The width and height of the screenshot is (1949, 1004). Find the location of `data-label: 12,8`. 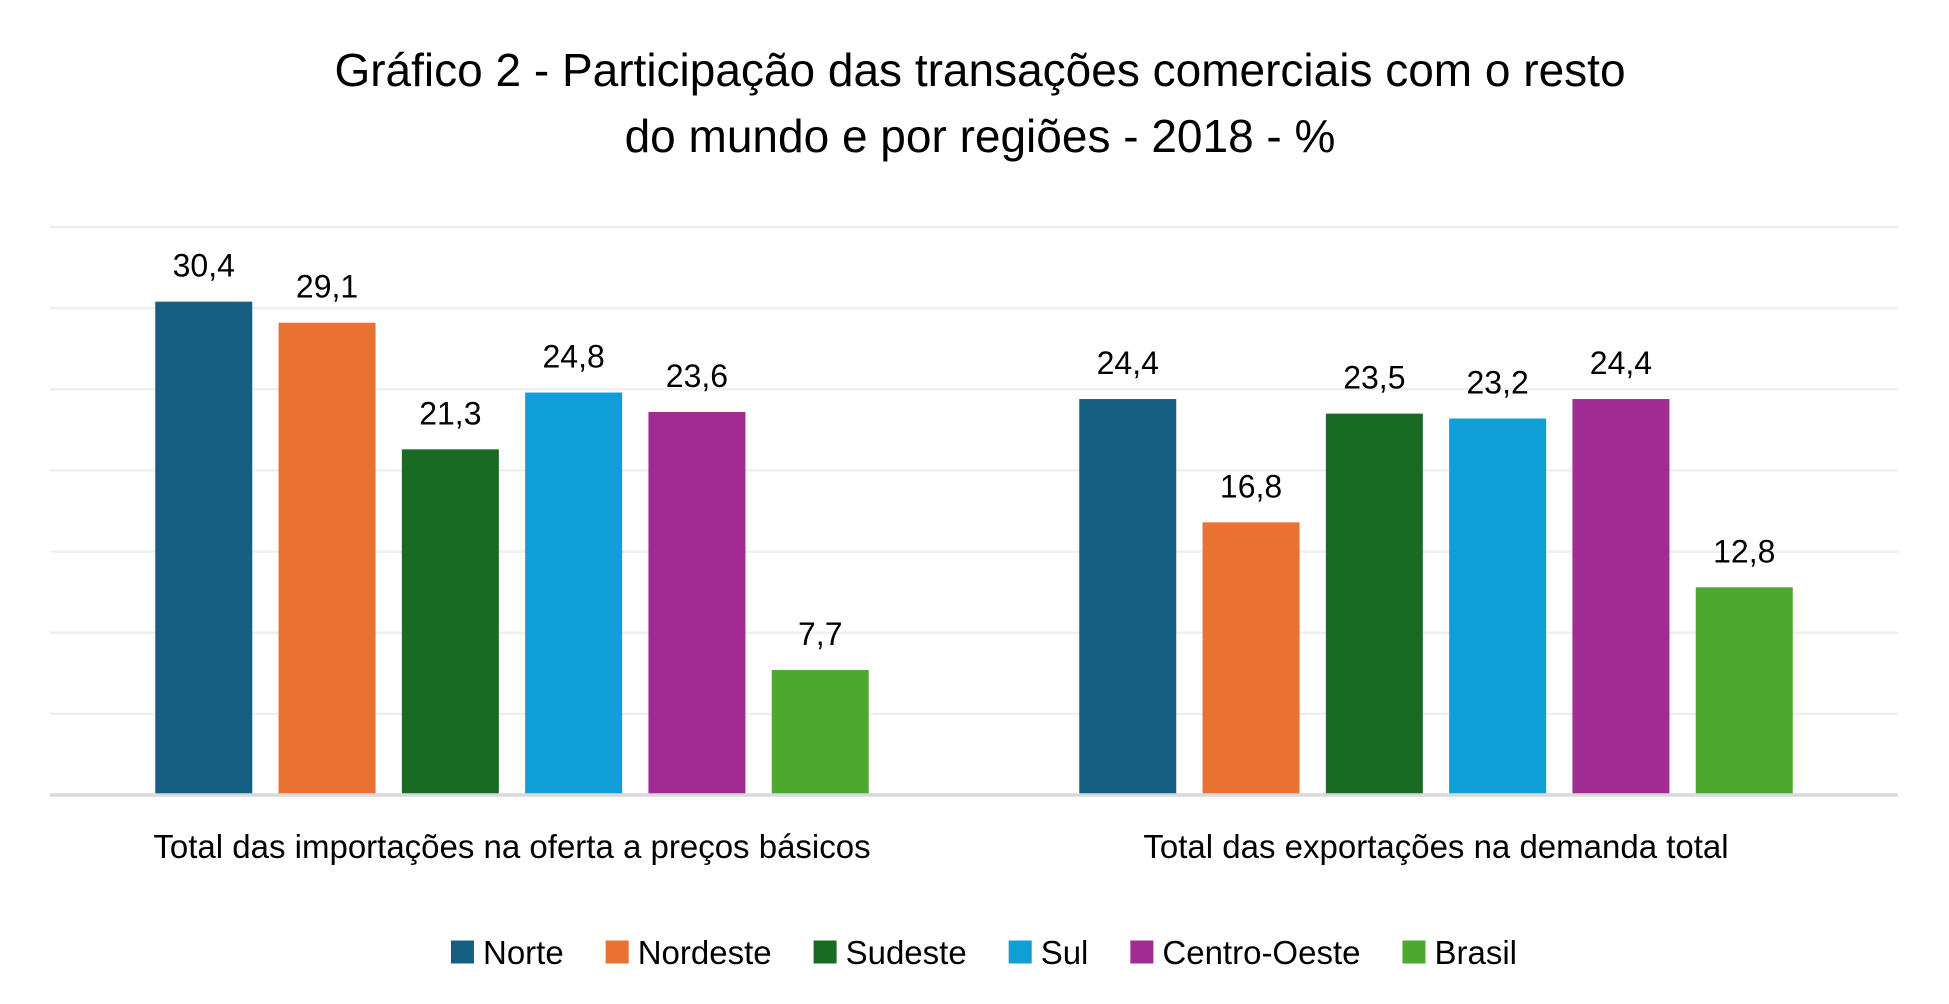

data-label: 12,8 is located at coordinates (1744, 551).